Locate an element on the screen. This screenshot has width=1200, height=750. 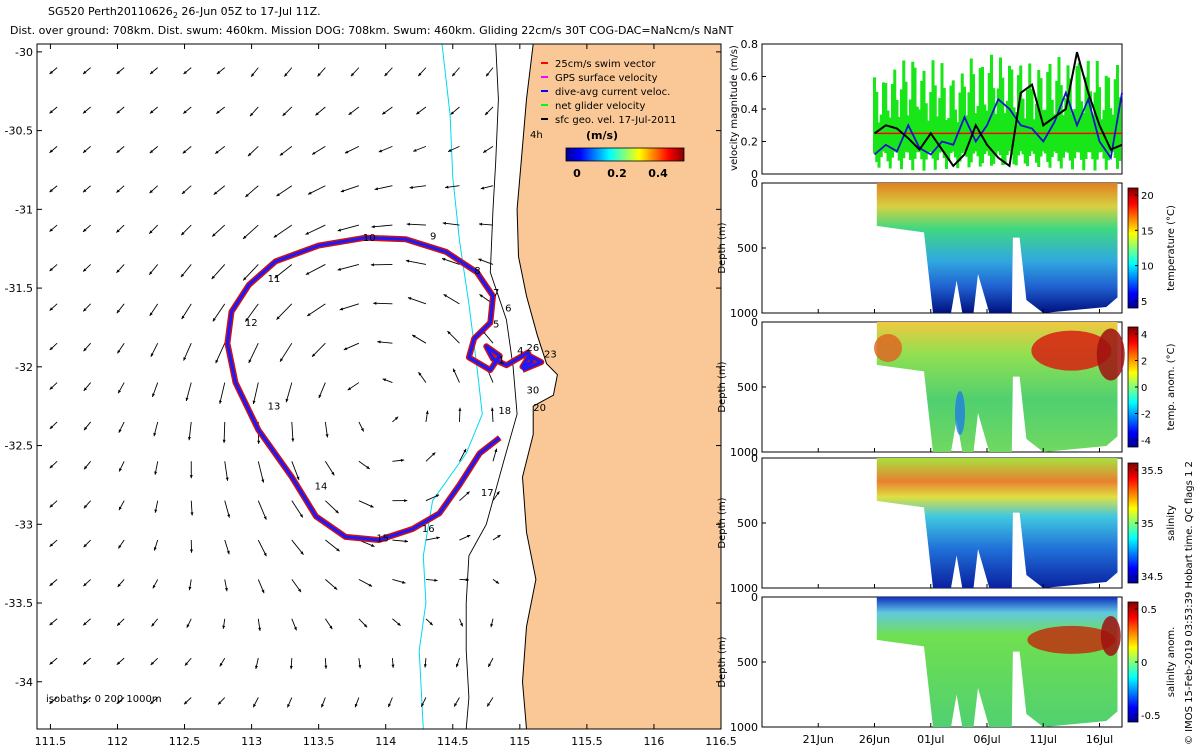
section-salinity-anomaly: 0 500 1000 Depth (m) -0.5 0 0.5 salinity anom. is located at coordinates (947, 662).